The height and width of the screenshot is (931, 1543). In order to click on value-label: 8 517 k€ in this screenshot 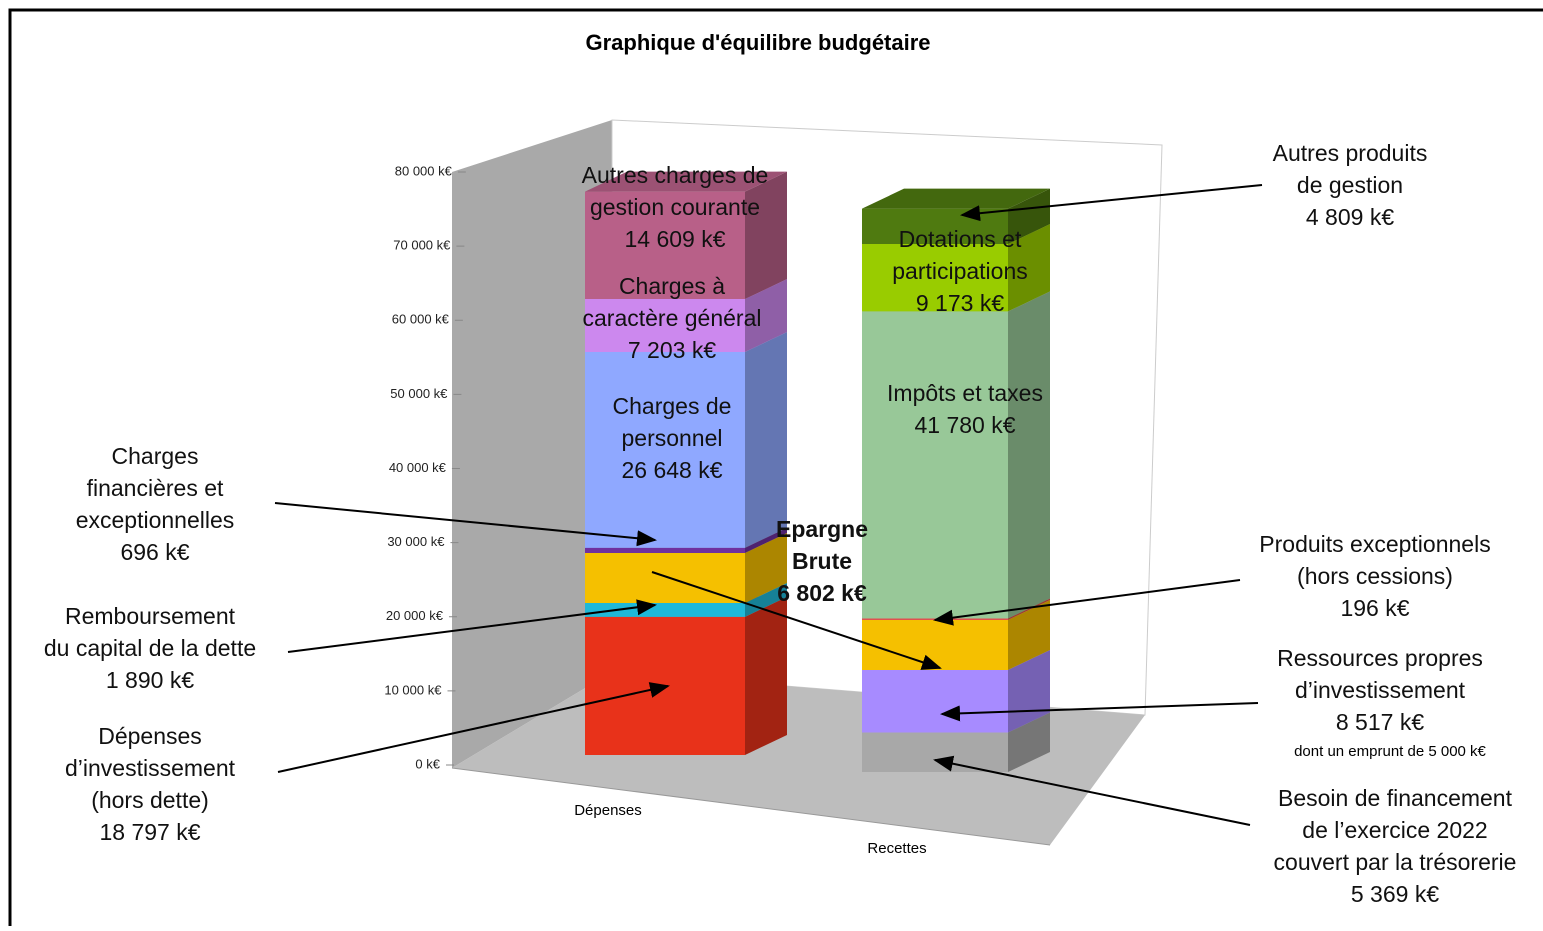, I will do `click(1380, 722)`.